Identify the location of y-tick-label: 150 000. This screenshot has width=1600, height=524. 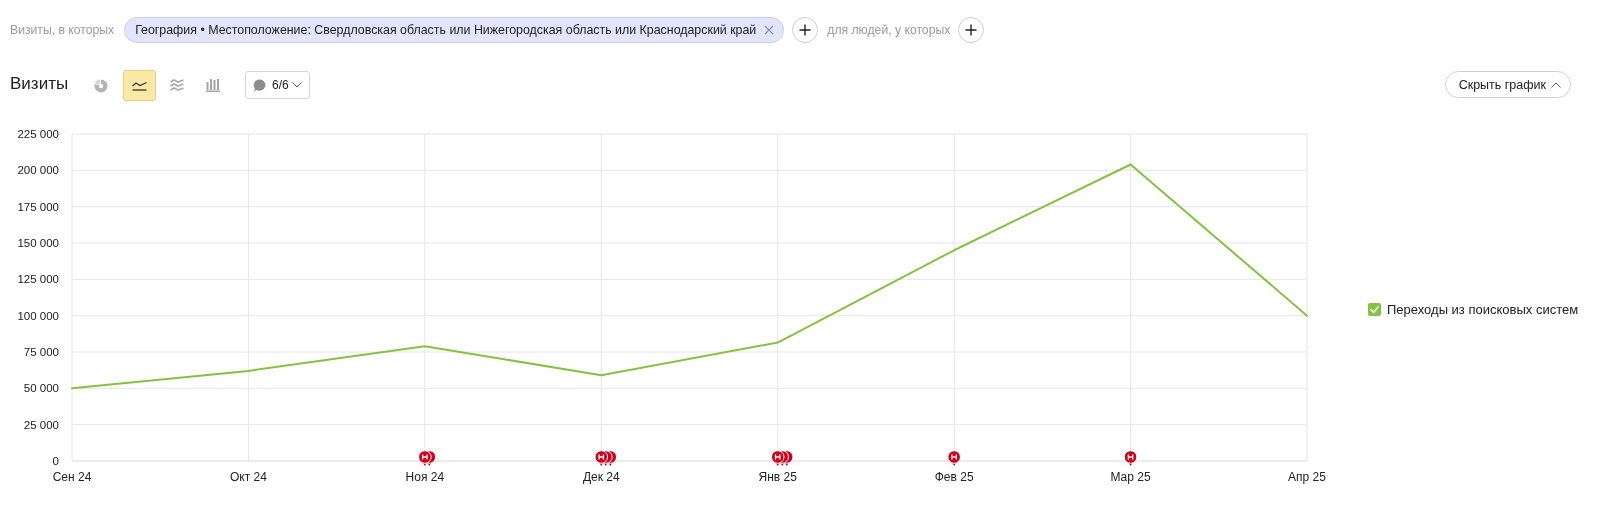
(38, 243).